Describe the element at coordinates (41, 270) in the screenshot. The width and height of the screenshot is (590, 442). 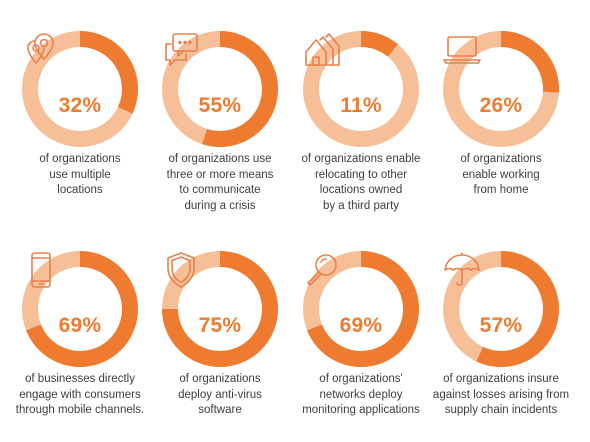
I see `smartphone-icon` at that location.